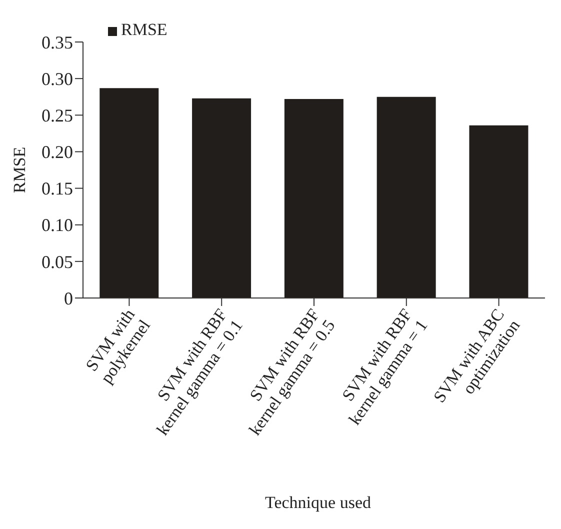 The image size is (561, 529). What do you see at coordinates (144, 29) in the screenshot?
I see `legend-label: RMSE` at bounding box center [144, 29].